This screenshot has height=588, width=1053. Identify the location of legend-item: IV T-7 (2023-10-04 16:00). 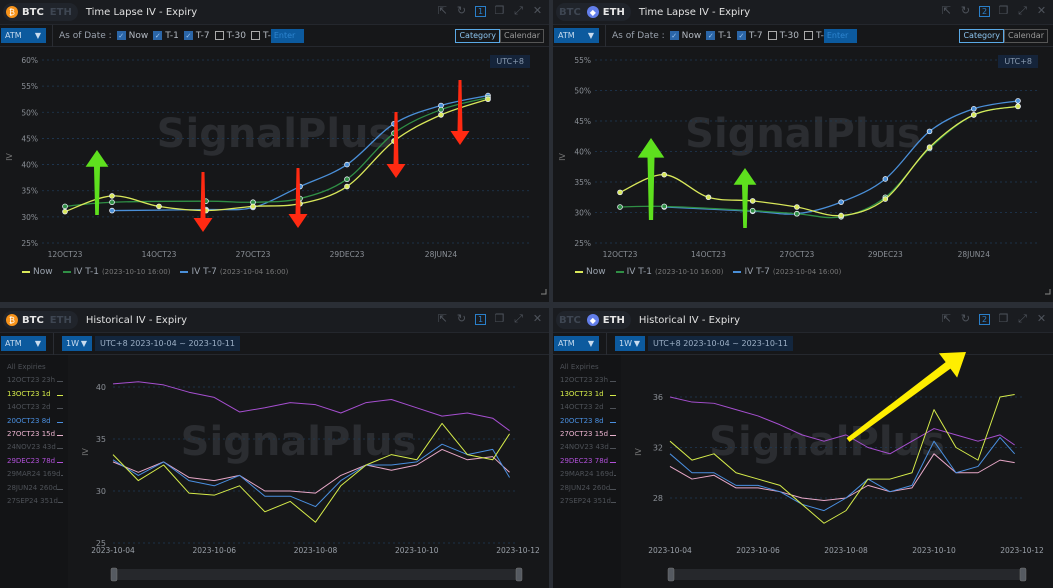
(234, 272).